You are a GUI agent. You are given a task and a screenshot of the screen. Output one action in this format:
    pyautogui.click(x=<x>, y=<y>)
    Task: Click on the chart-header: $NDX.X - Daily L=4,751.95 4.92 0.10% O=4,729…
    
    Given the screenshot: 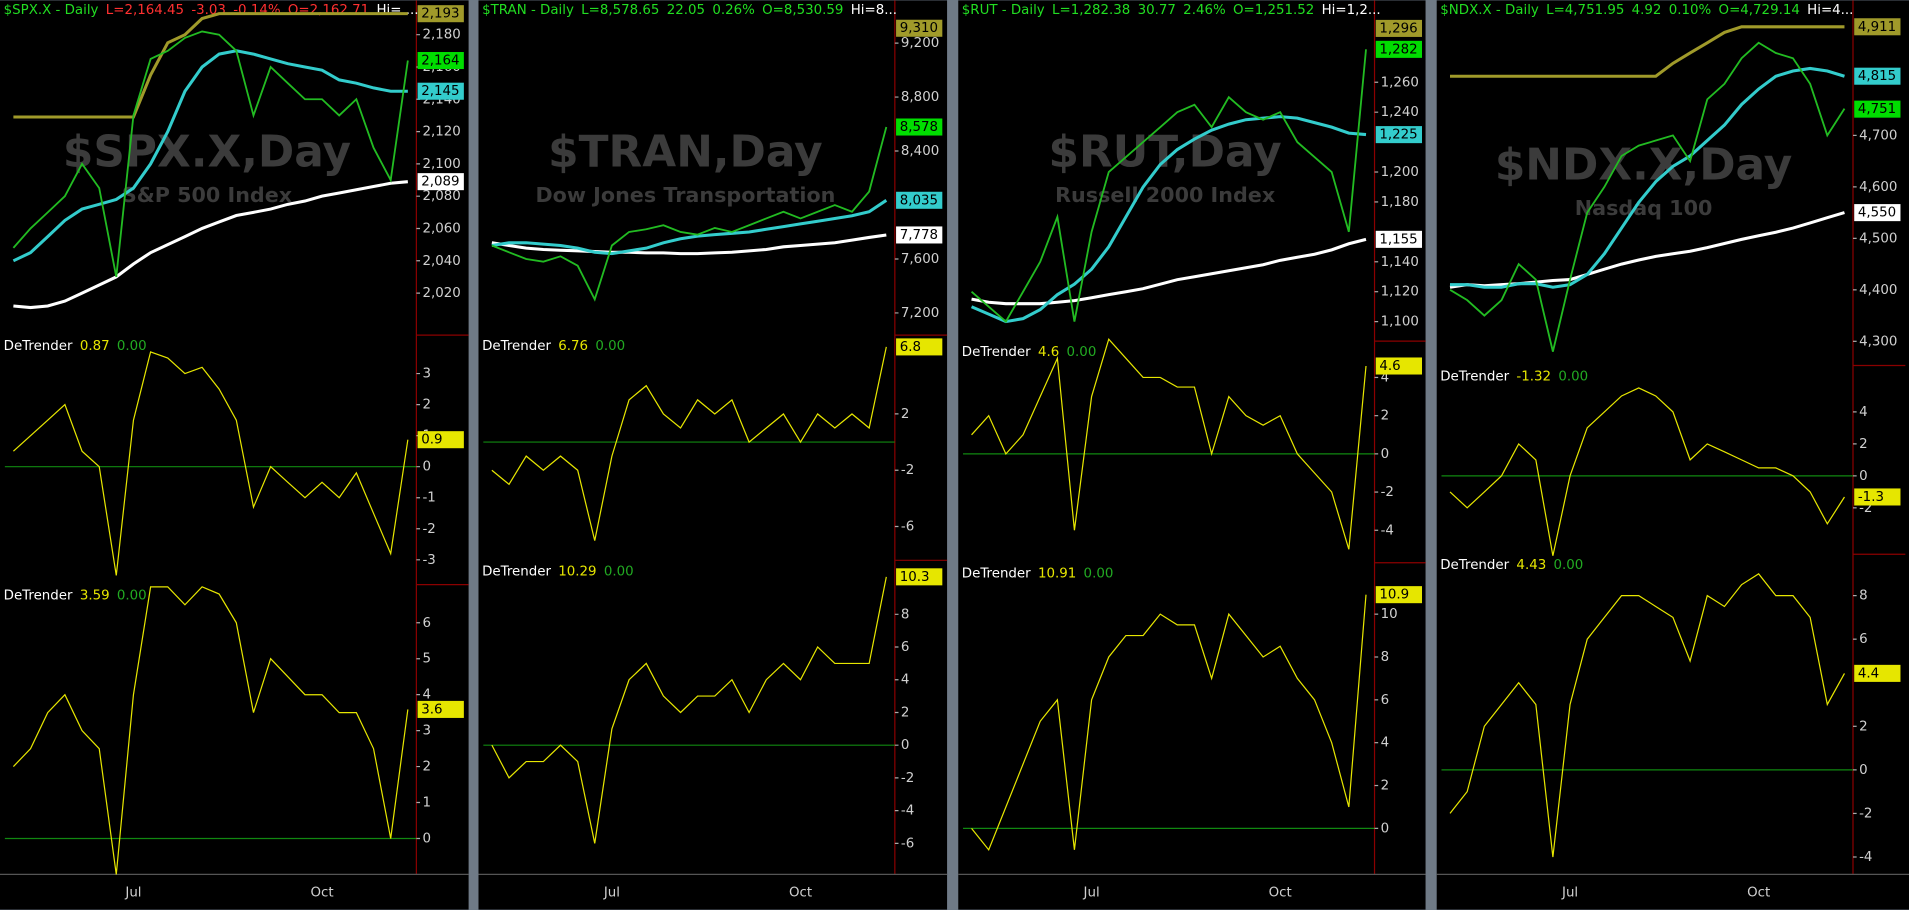 What is the action you would take?
    pyautogui.click(x=1646, y=10)
    